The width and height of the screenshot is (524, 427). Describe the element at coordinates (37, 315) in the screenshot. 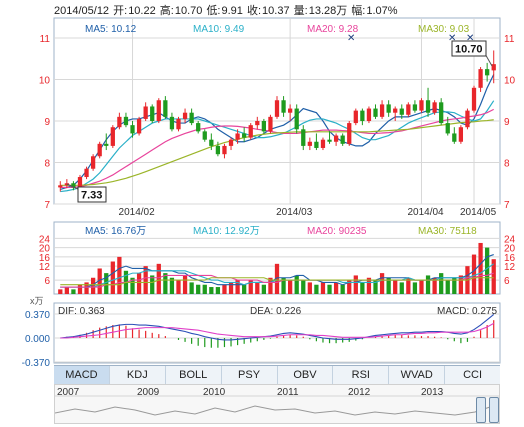

I see `macd-y-tick-label: 0.370` at that location.